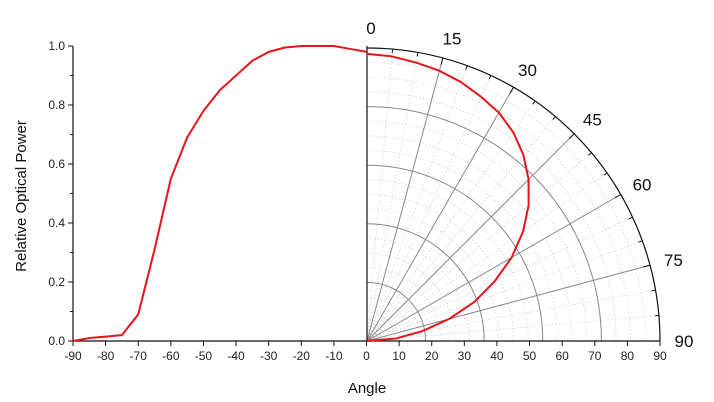  Describe the element at coordinates (366, 356) in the screenshot. I see `x-tick-label: 0` at that location.